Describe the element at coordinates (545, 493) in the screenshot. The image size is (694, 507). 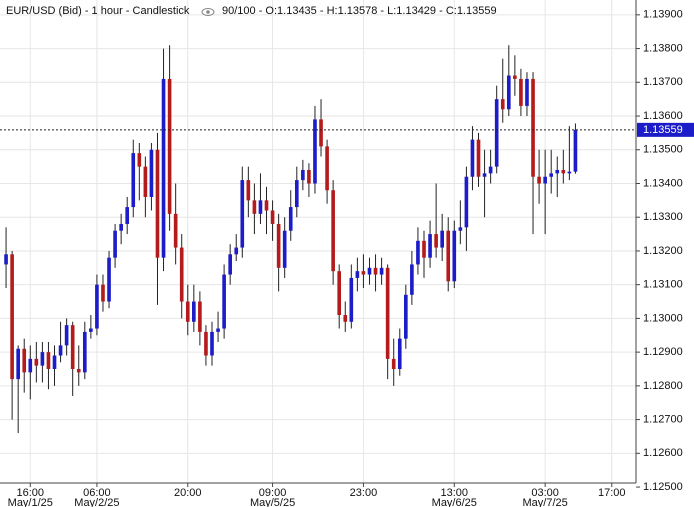
I see `x-tick-label: 03:00` at that location.